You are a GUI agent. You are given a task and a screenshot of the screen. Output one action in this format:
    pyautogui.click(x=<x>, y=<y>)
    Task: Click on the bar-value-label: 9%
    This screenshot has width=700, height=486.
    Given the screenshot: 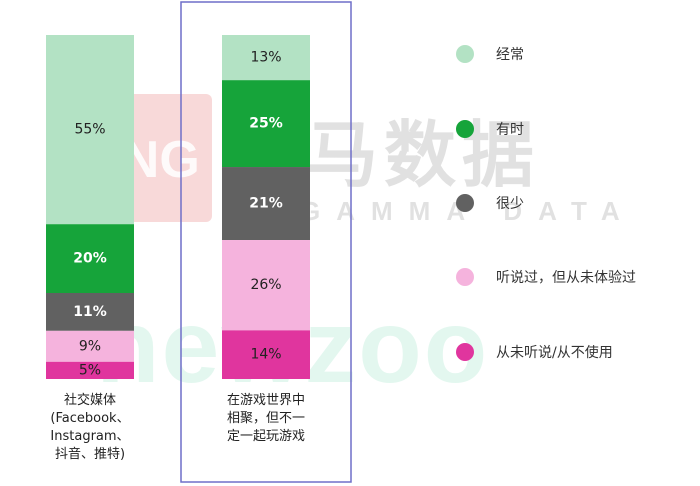 What is the action you would take?
    pyautogui.click(x=90, y=346)
    